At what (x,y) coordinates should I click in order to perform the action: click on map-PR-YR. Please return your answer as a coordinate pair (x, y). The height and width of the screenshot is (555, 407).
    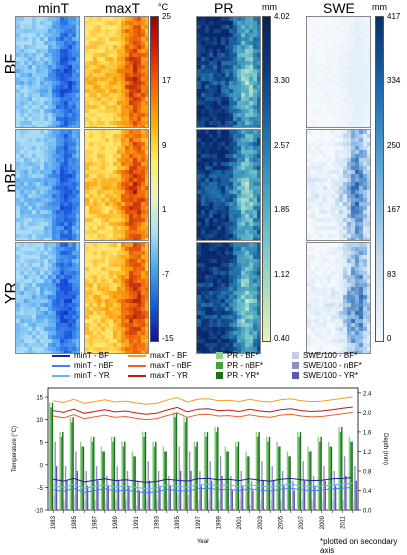
    Looking at the image, I should click on (228, 298).